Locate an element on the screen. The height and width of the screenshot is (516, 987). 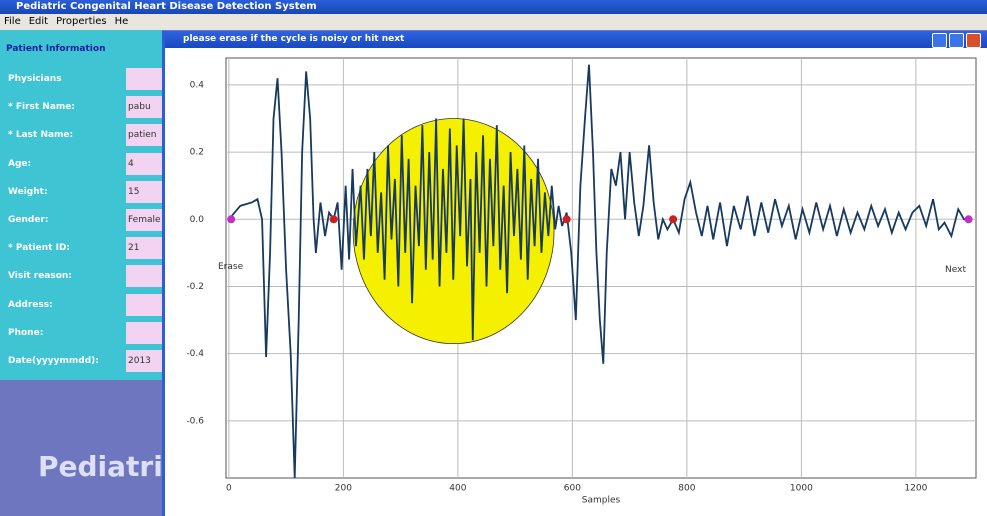
field-label: Visit reason: is located at coordinates (40, 276).